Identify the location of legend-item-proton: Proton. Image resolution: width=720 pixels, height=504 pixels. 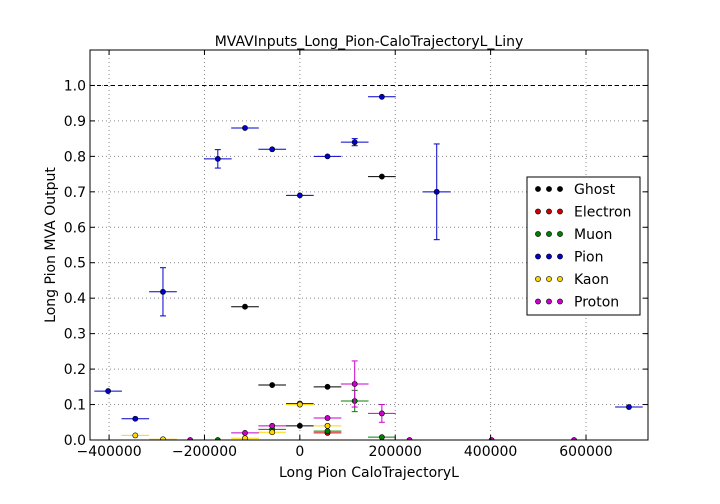
(577, 303).